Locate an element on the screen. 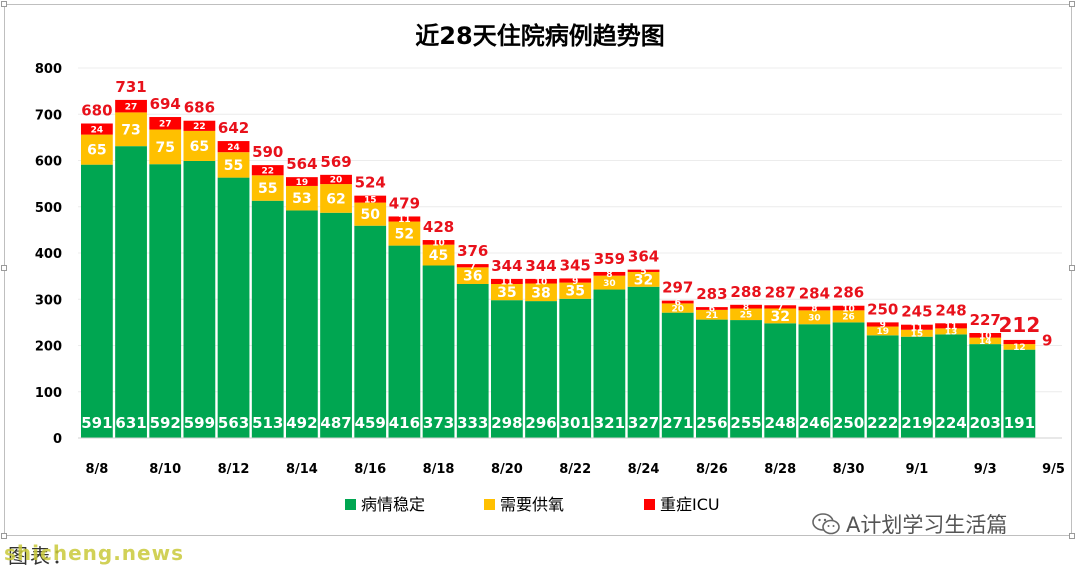  segment-label: 36 is located at coordinates (472, 277).